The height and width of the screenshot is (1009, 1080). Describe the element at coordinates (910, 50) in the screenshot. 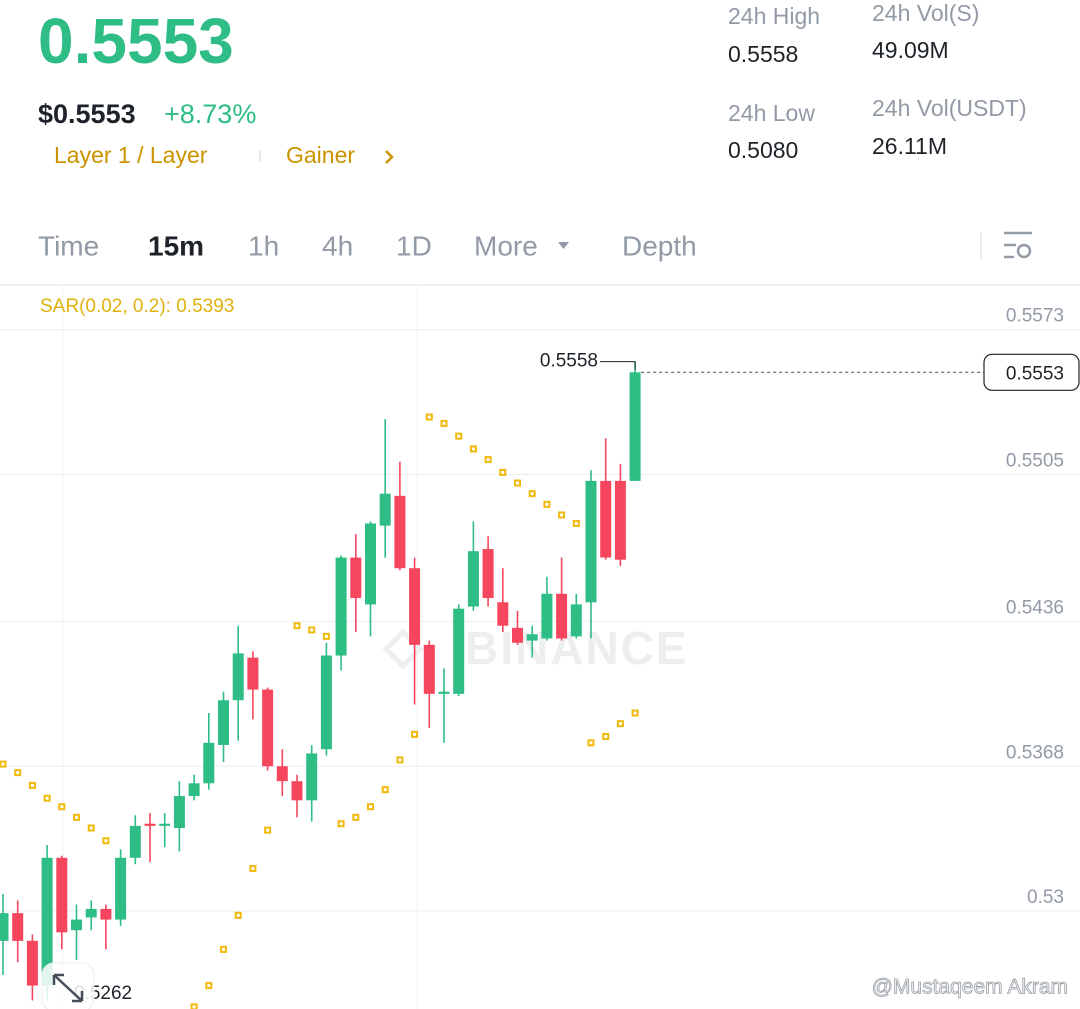

I see `stat-value: 49.09M` at that location.